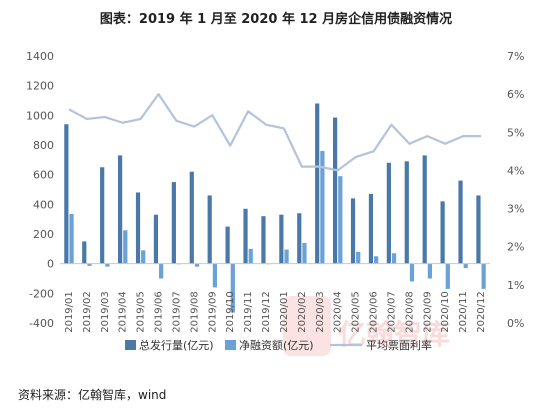  I want to click on y-left-tick-label: -200, so click(41, 293).